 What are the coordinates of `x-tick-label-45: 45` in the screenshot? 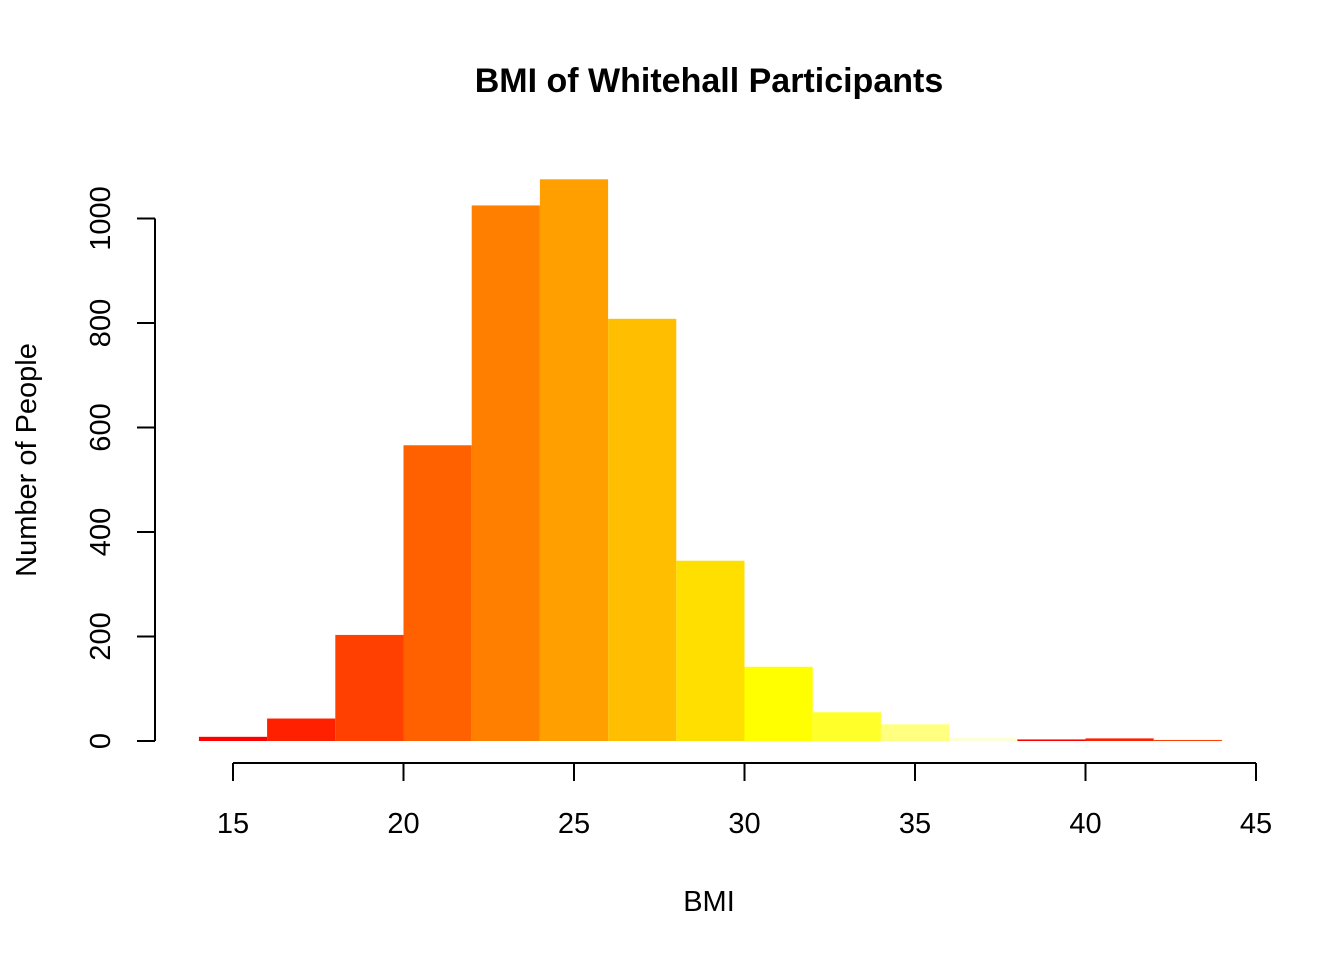 It's located at (1256, 824).